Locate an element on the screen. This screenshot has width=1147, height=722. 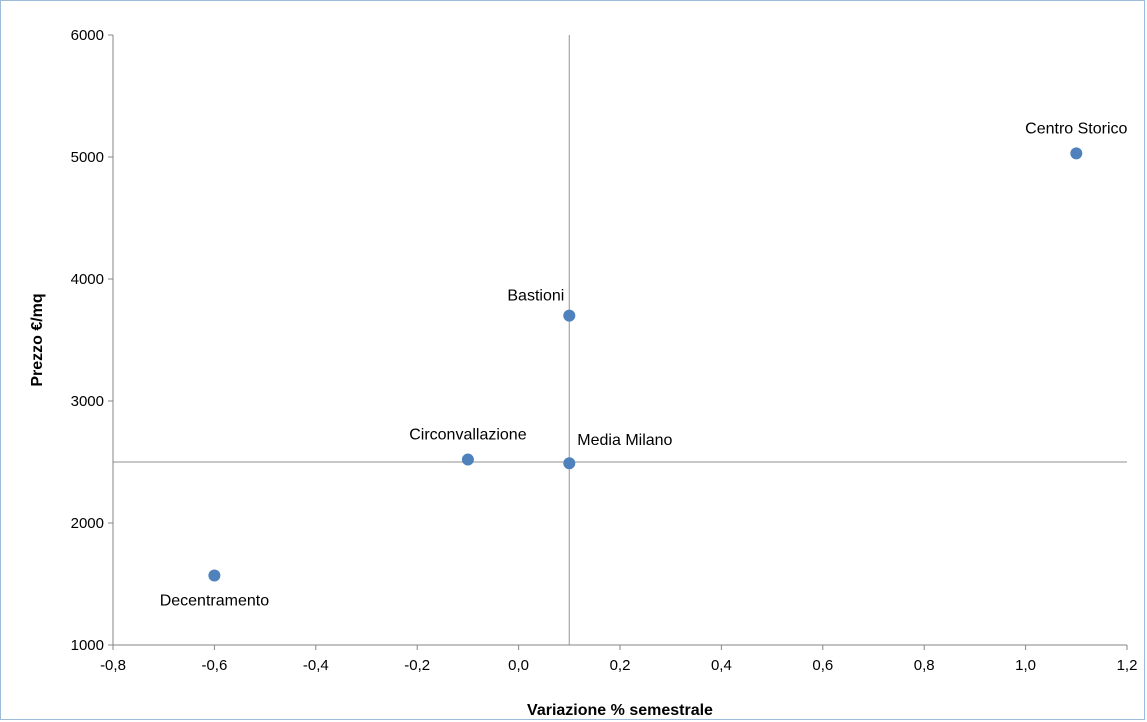
data-label: Circonvallazione is located at coordinates (467, 435).